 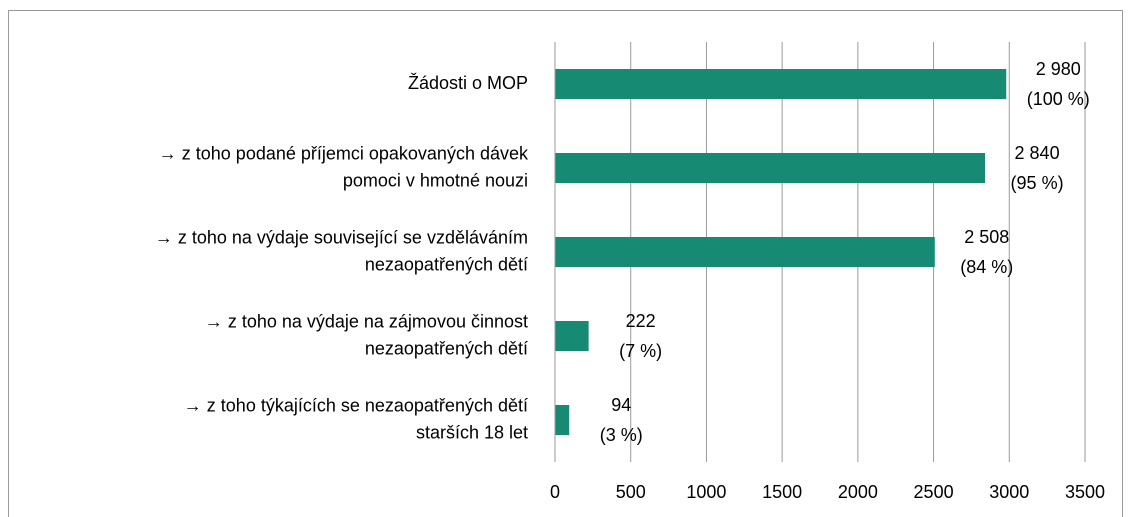 I want to click on value-label: 2 980, so click(x=1058, y=69).